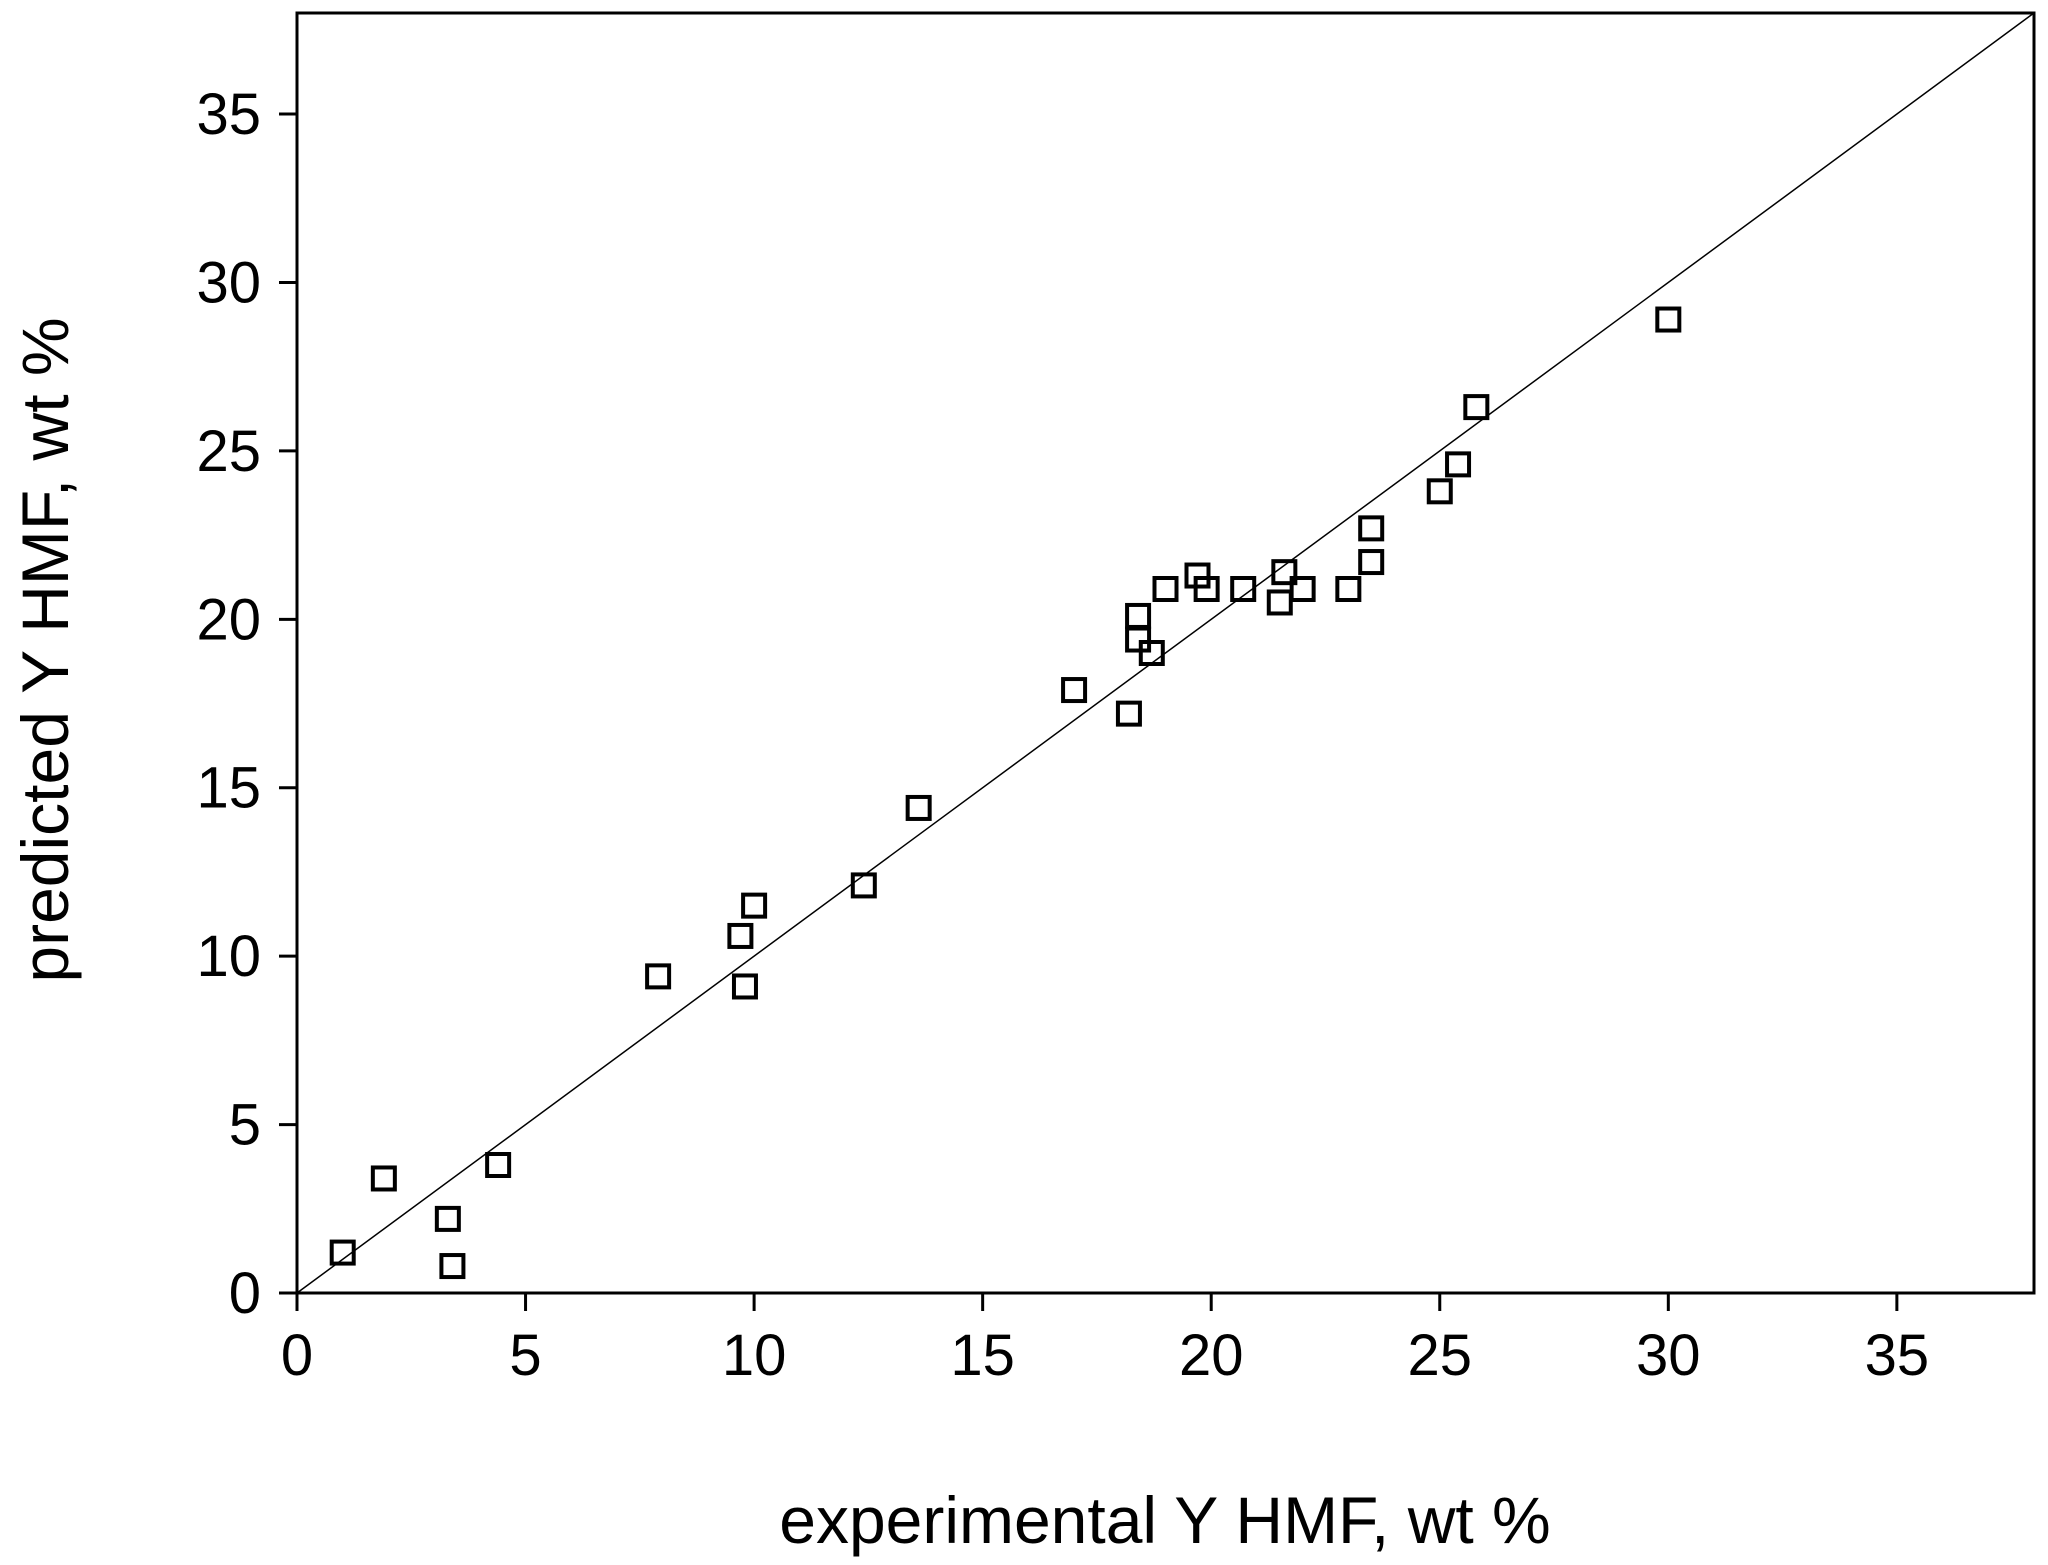  I want to click on y-tick-label: 5, so click(245, 1125).